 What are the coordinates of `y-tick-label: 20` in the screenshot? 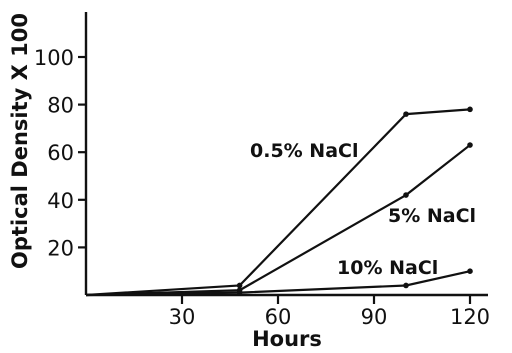 It's located at (60, 248).